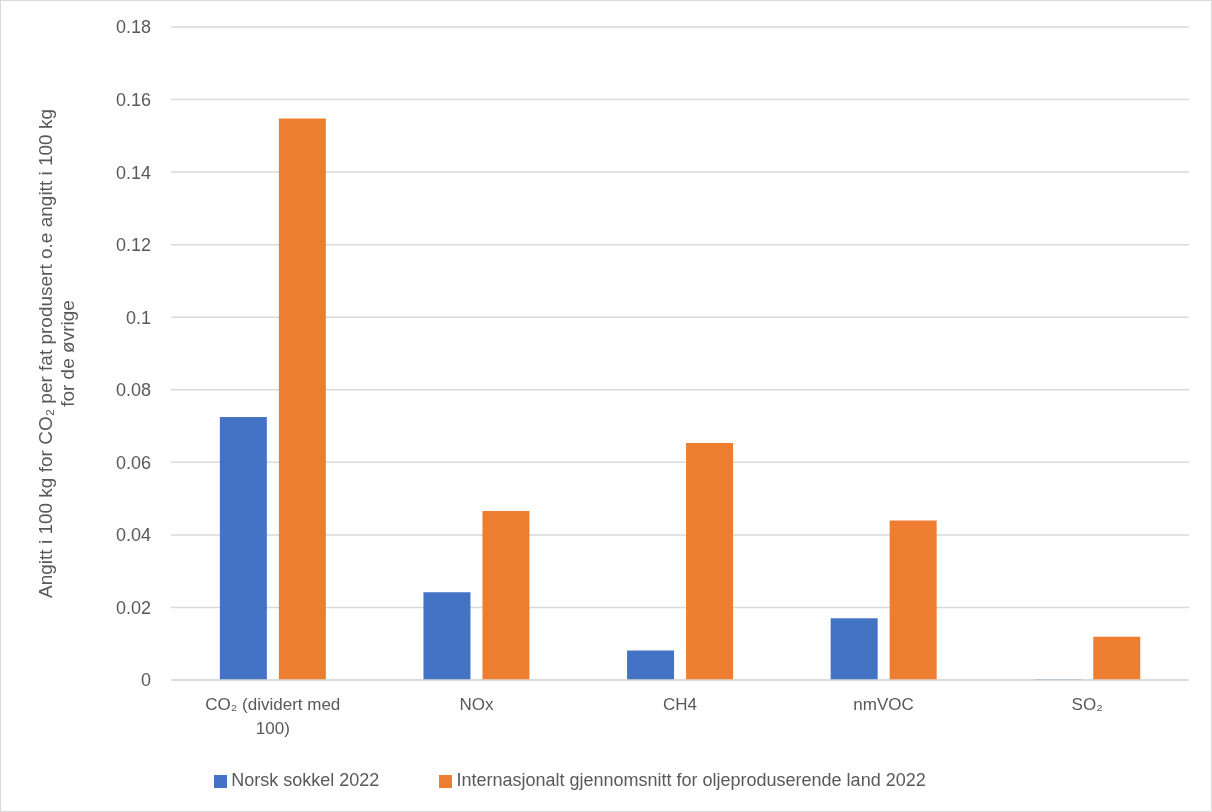 The image size is (1212, 812). Describe the element at coordinates (680, 704) in the screenshot. I see `x-tick-label: CH4` at that location.